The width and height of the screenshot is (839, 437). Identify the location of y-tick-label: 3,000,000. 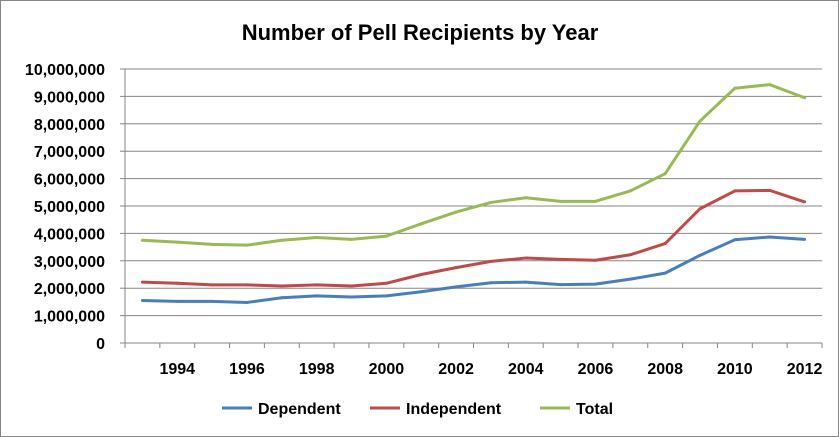
(69, 262).